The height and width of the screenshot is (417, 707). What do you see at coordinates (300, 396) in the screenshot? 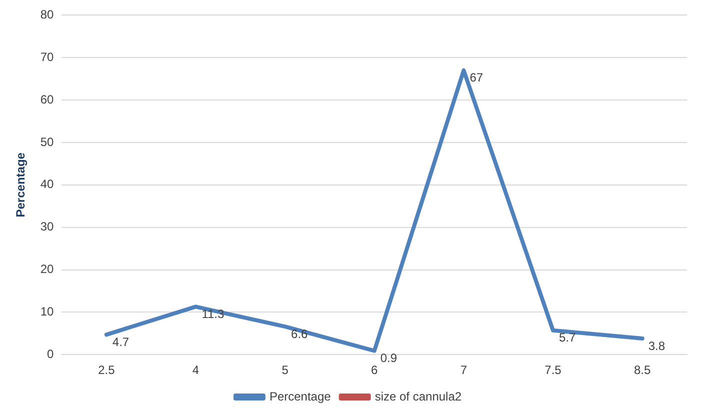
I see `legend-label: Percentage` at bounding box center [300, 396].